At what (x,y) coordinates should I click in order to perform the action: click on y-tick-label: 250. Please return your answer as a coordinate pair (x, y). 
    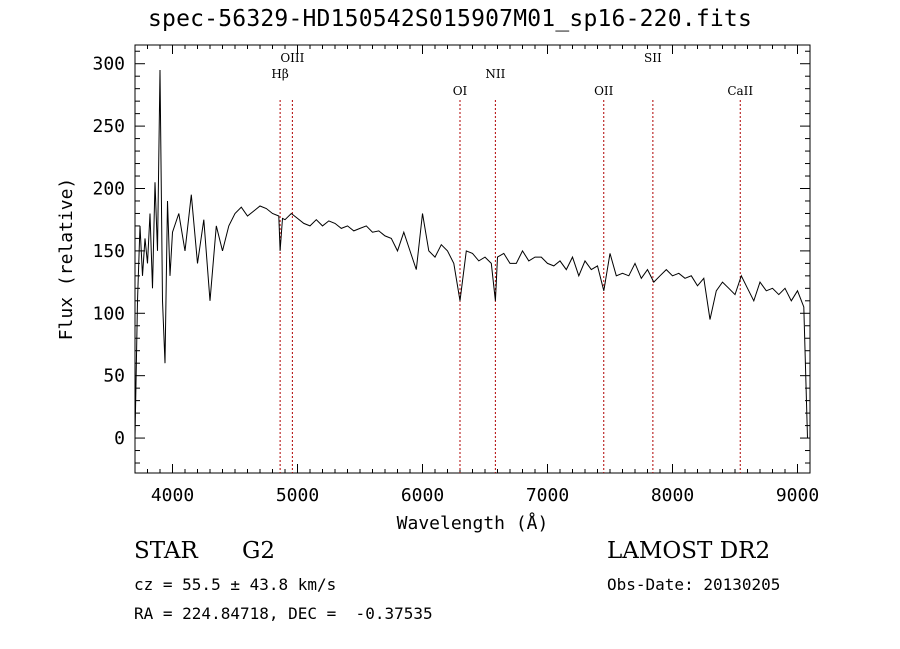
    Looking at the image, I should click on (108, 126).